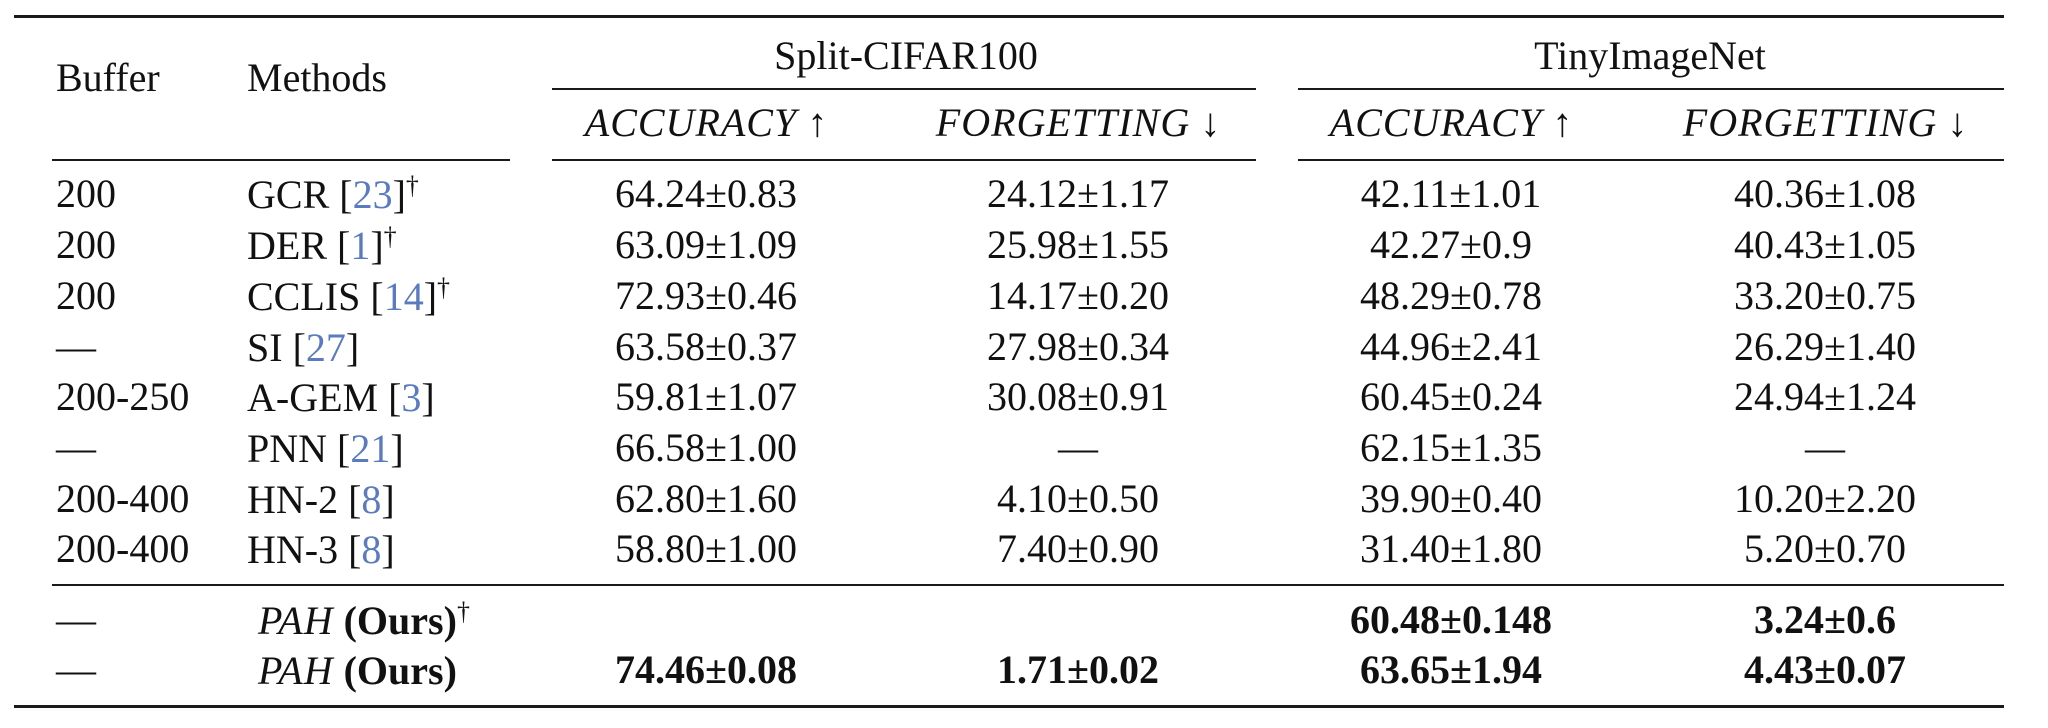 The height and width of the screenshot is (728, 2048). I want to click on method-cell: A-GEM [3], so click(341, 397).